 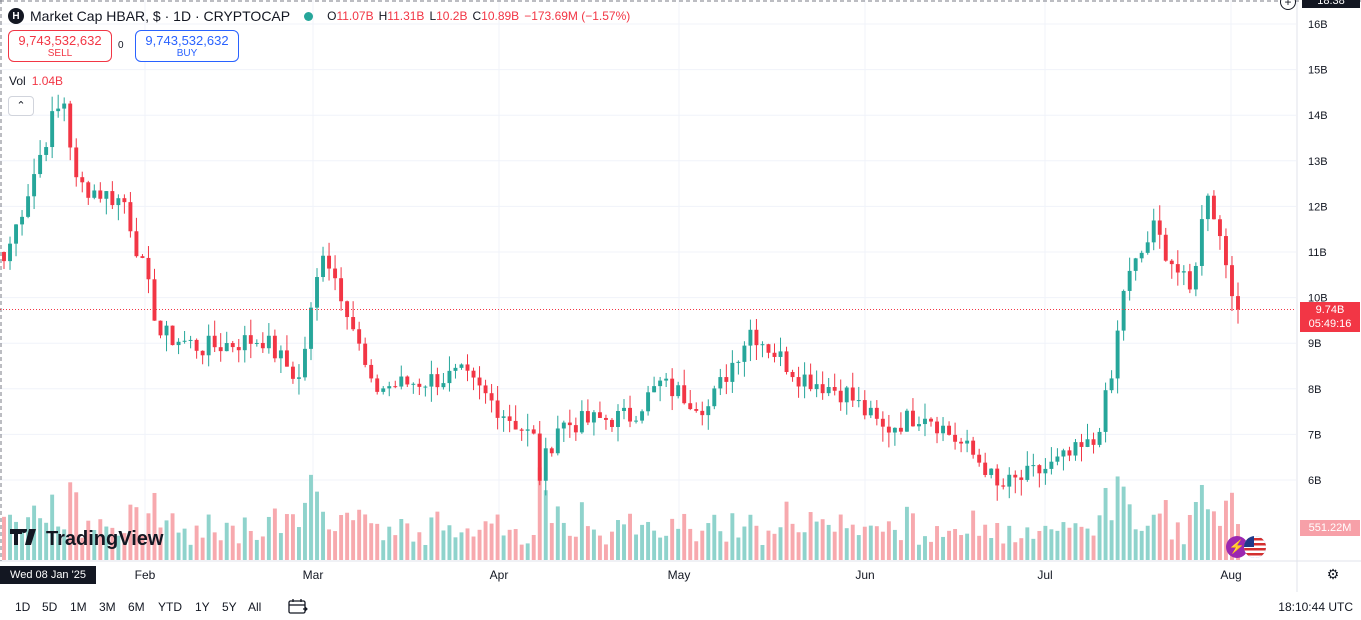 I want to click on buy-button: 9,743,532,632 BUY, so click(x=187, y=46).